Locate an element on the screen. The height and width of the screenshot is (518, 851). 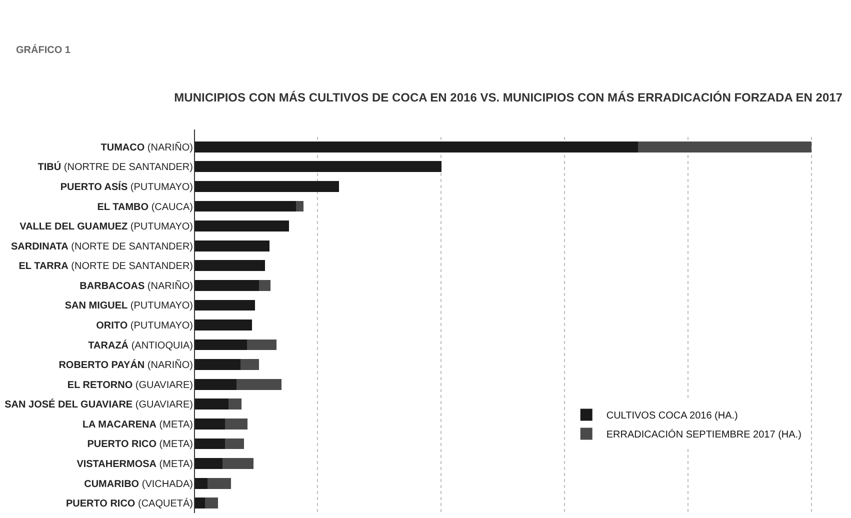
y-tick-label: ORITO (PUTUMAYO) is located at coordinates (144, 326).